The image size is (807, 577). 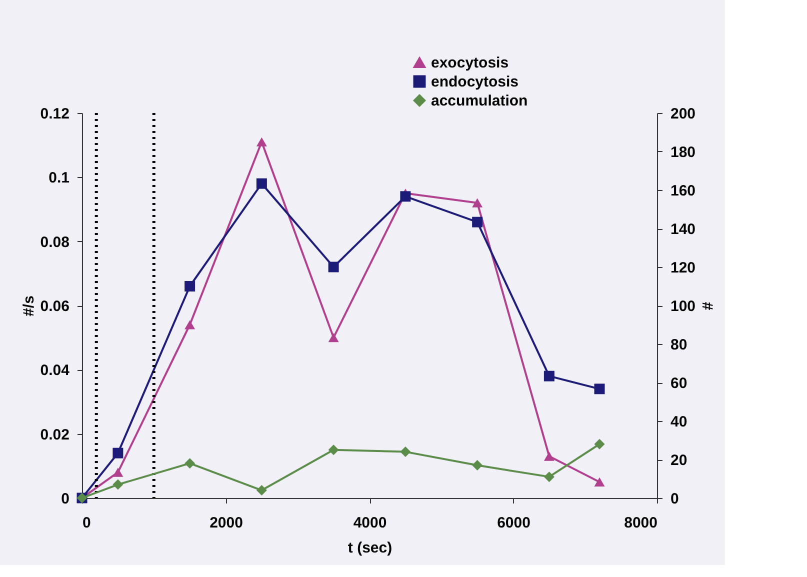 I want to click on x-axis-title: t (sec), so click(x=370, y=548).